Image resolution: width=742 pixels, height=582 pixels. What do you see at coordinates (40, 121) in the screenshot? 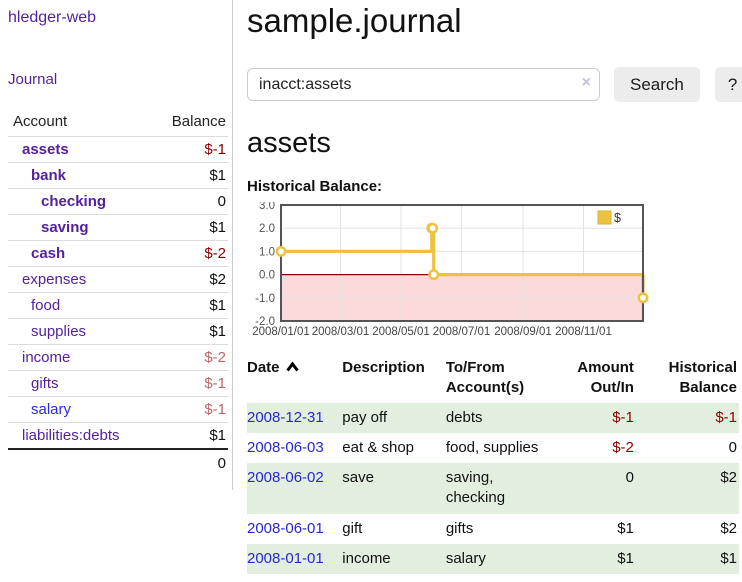
I see `account-column-header: Account` at bounding box center [40, 121].